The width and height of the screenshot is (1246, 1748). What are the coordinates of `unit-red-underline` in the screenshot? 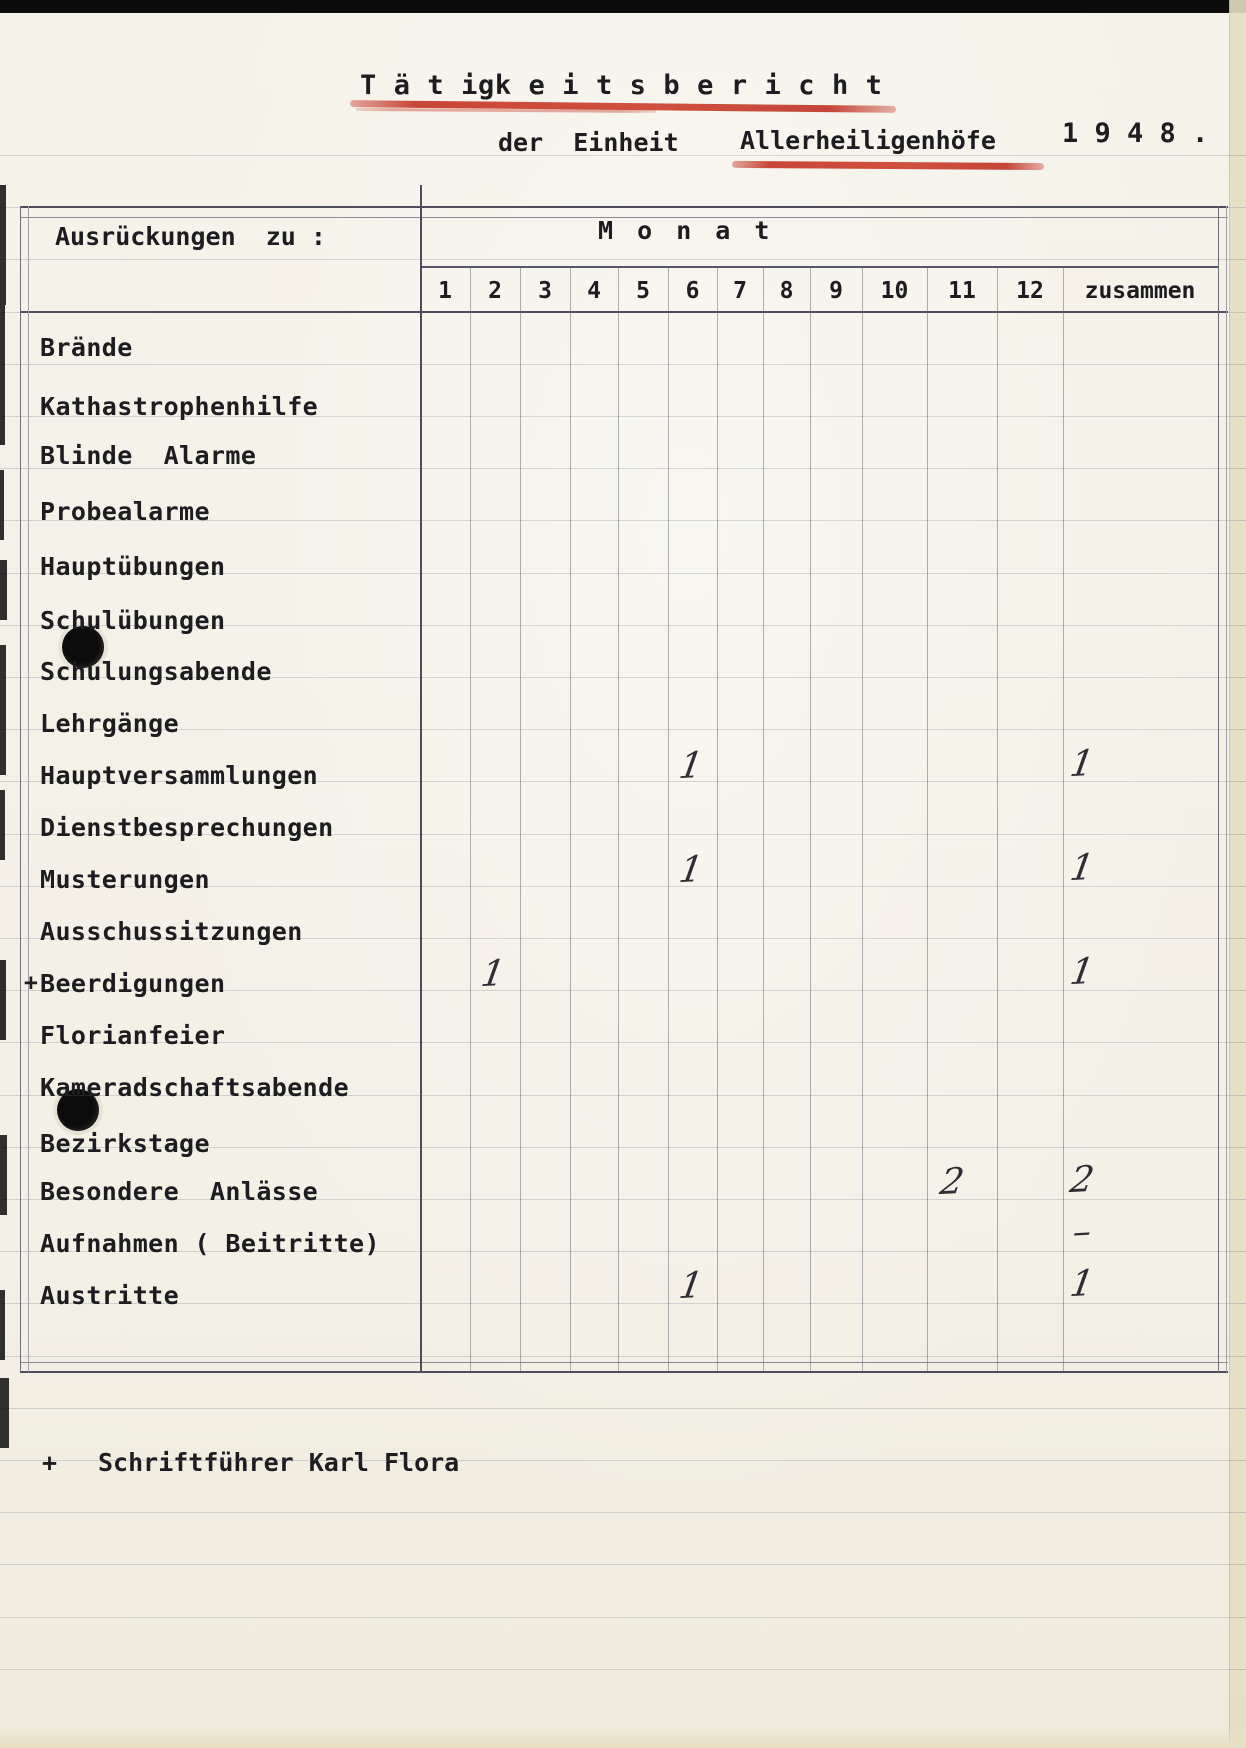 It's located at (888, 165).